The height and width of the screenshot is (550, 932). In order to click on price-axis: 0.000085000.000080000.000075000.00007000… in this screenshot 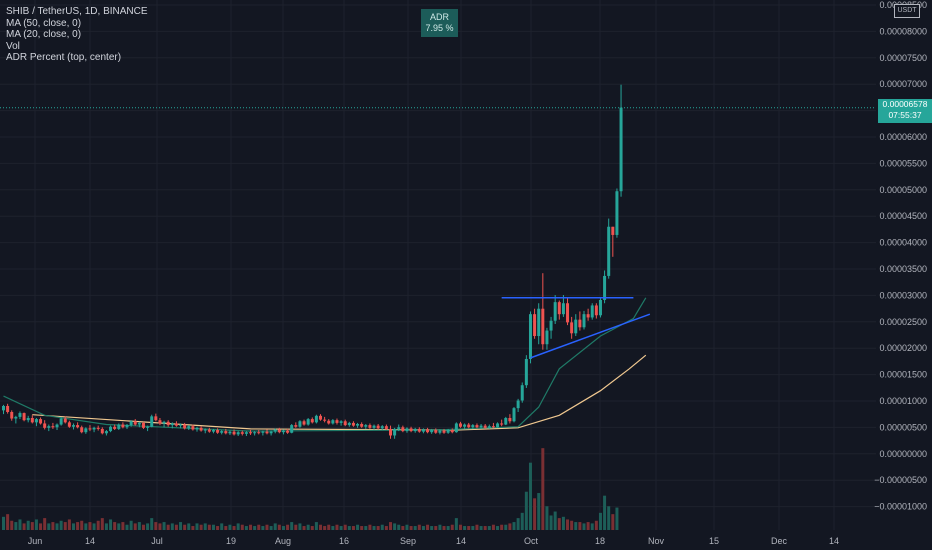, I will do `click(900, 256)`.